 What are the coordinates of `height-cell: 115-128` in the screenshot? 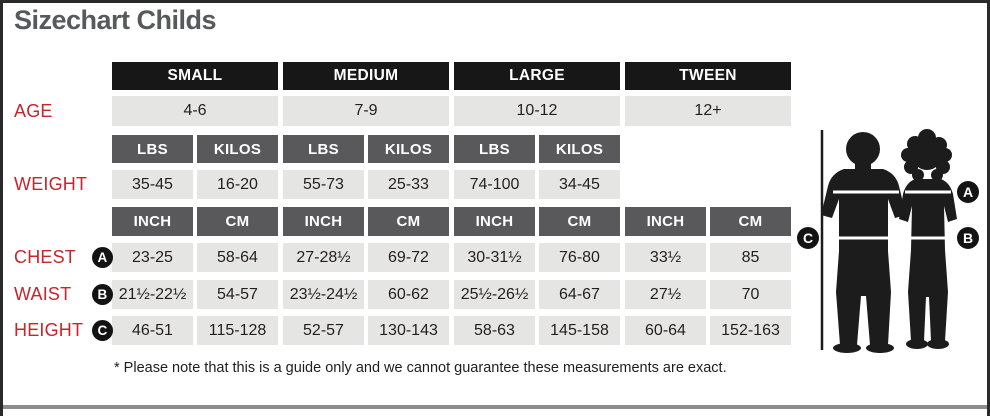 It's located at (237, 330).